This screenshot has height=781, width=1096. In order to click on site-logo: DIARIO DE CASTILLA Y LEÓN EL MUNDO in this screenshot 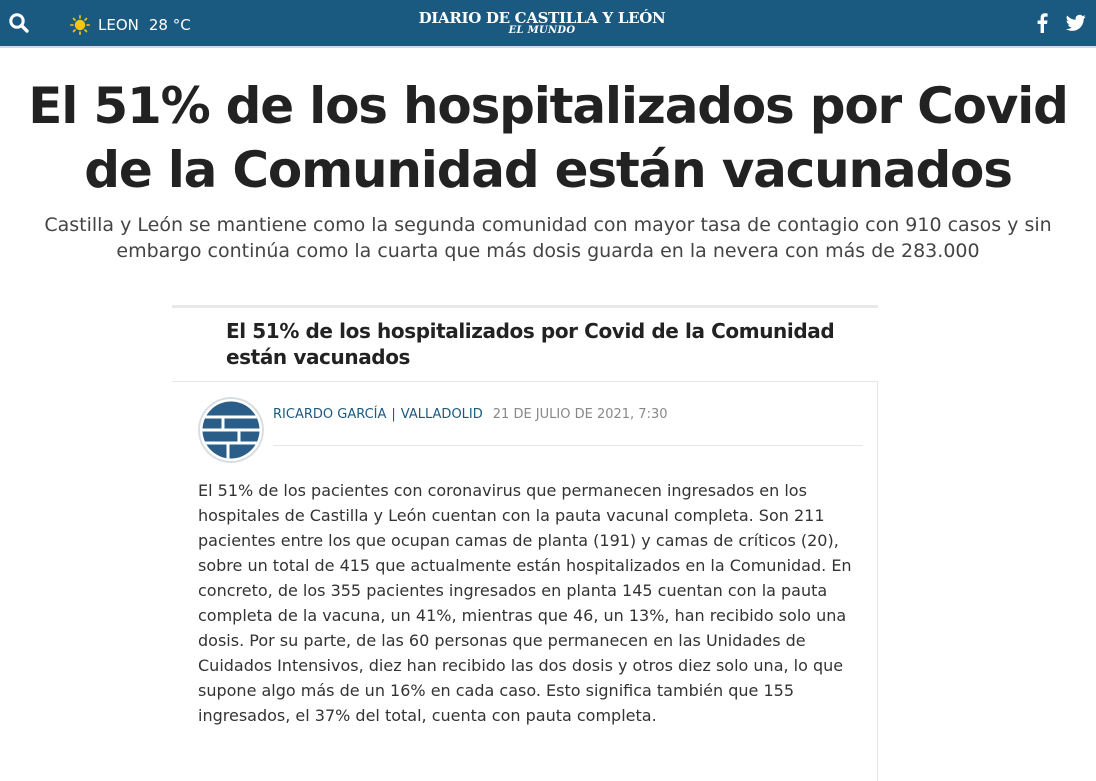, I will do `click(542, 23)`.